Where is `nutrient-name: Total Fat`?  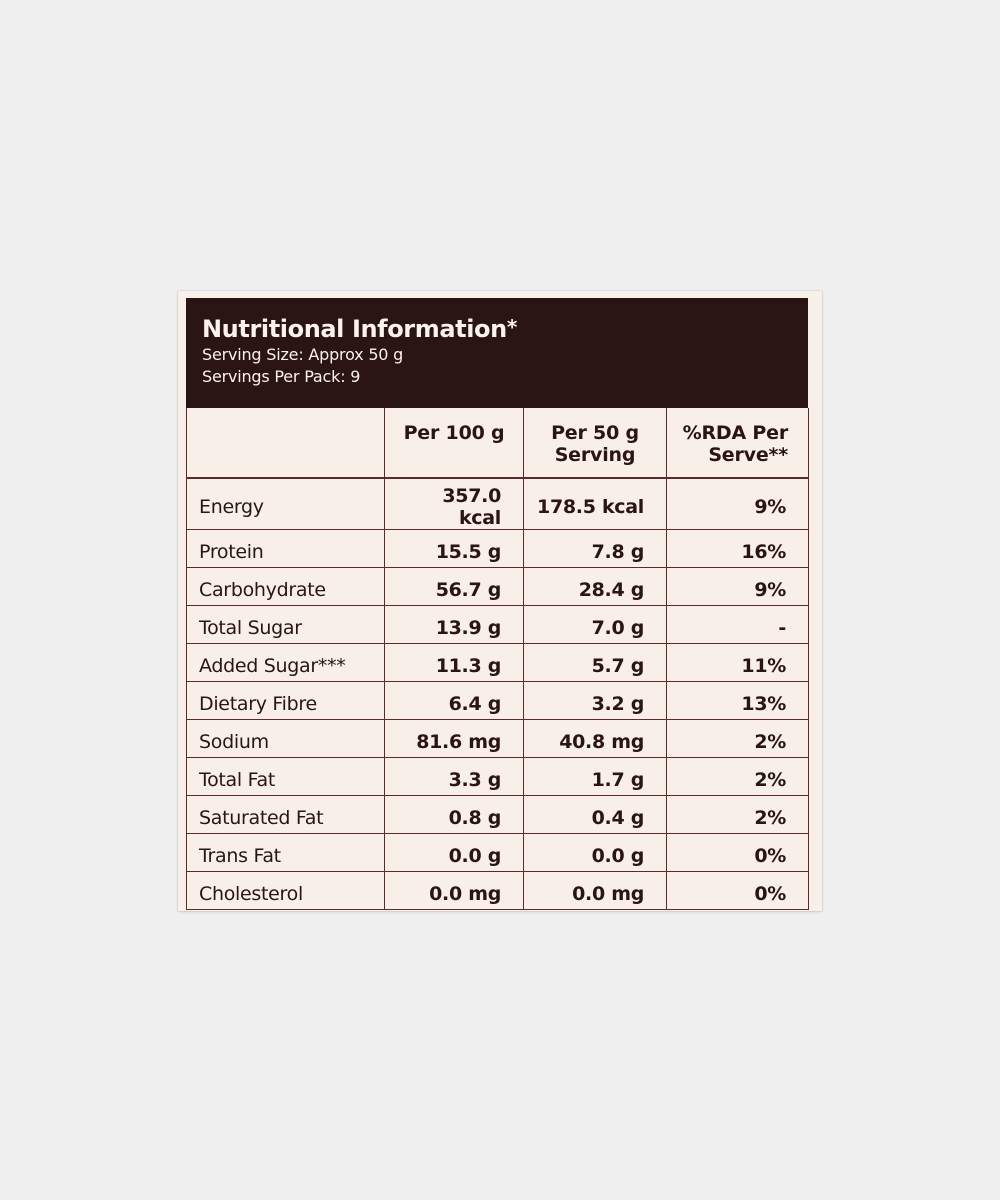 nutrient-name: Total Fat is located at coordinates (285, 776).